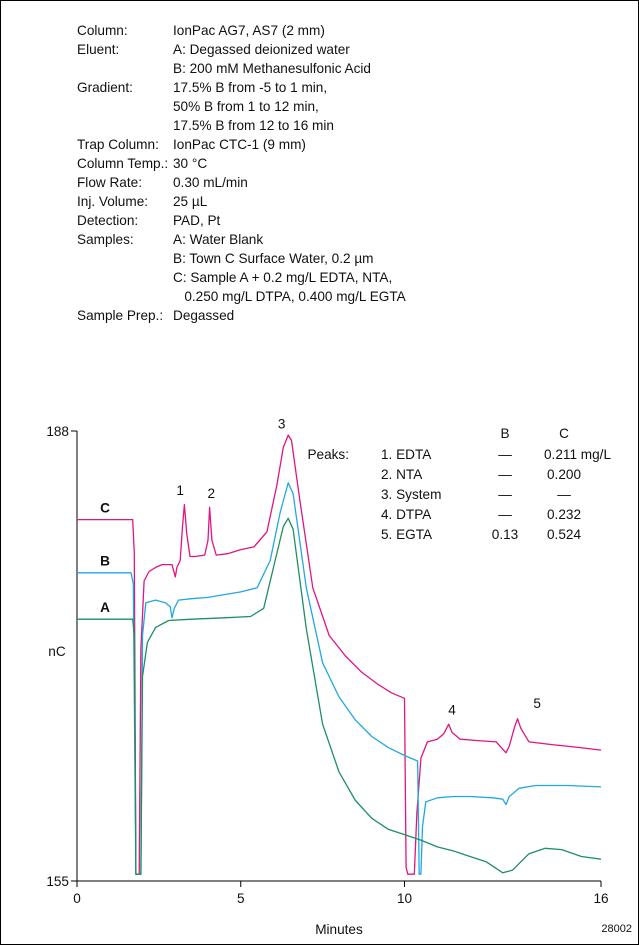  I want to click on condition-label: Samples:, so click(105, 239).